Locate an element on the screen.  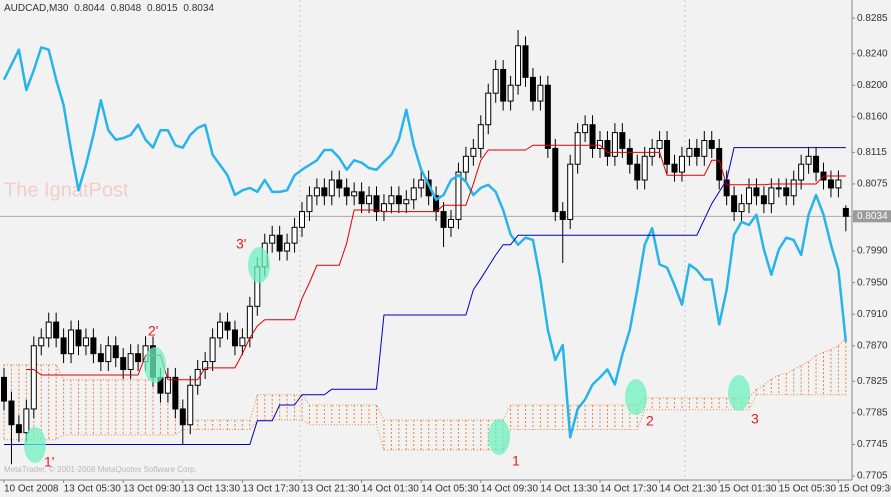
y-tick-label: 0.8285 is located at coordinates (872, 18).